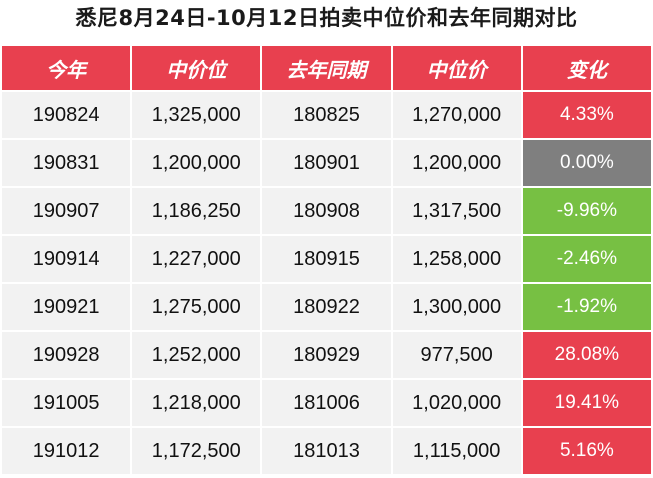 This screenshot has height=478, width=653. I want to click on header-change: 变化, so click(586, 68).